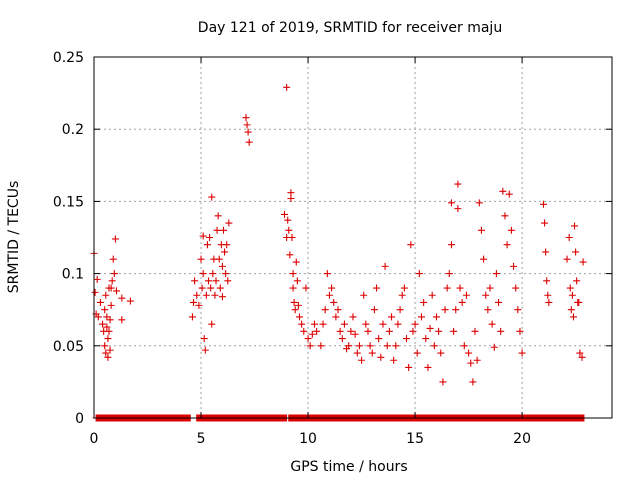  Describe the element at coordinates (68, 347) in the screenshot. I see `y-tick-label: 0.05` at that location.